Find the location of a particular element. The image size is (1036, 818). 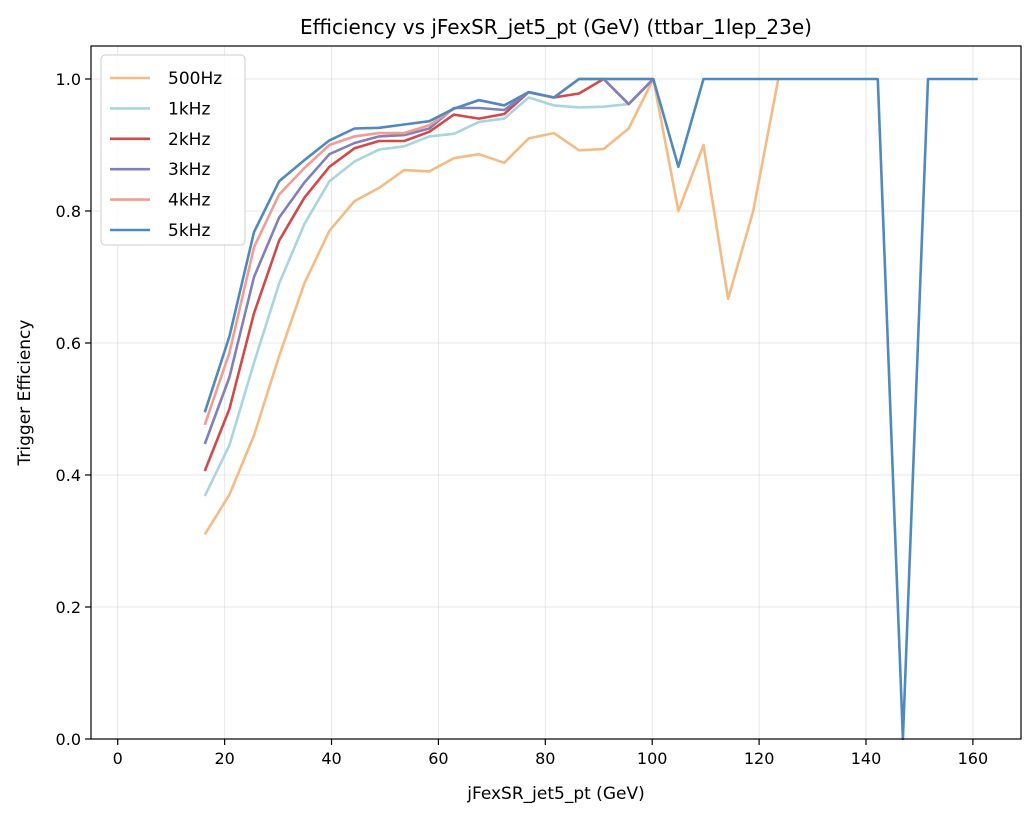

y-tick-label: 0.6 is located at coordinates (68, 343).